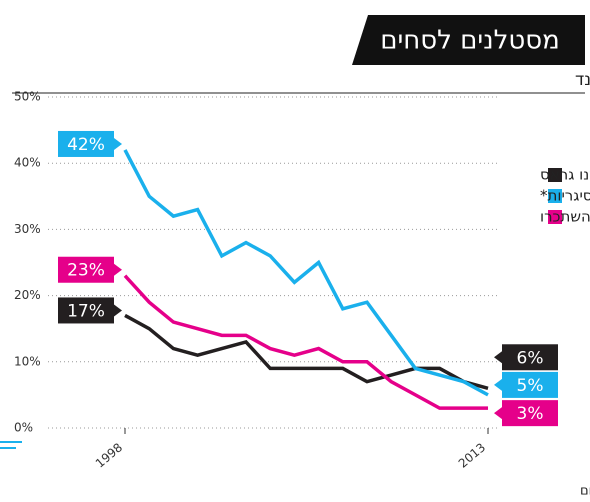  I want to click on data-label: 42%, so click(86, 145).